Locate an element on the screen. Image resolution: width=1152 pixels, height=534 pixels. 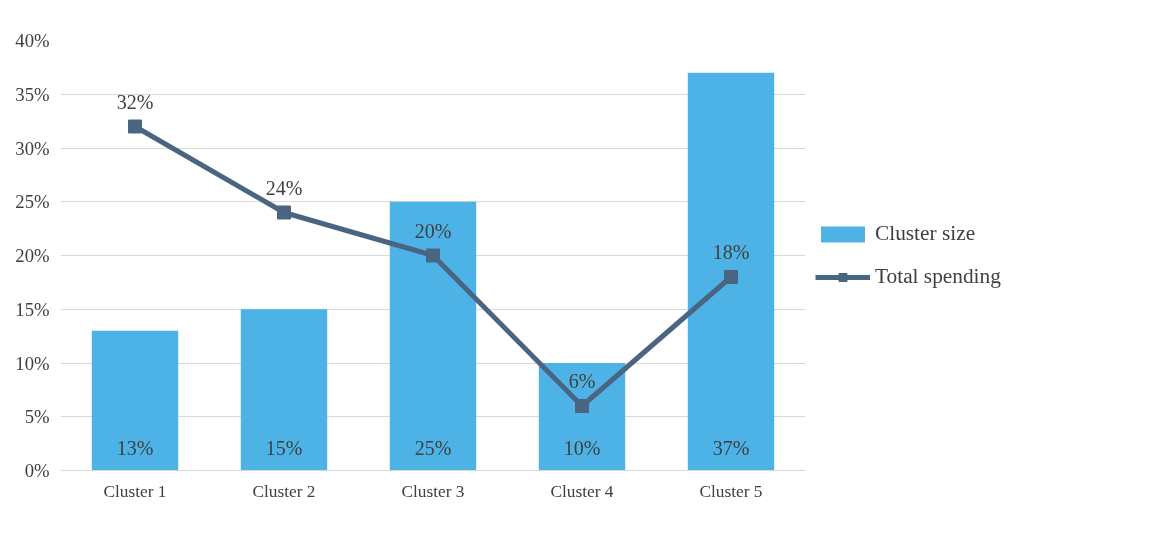
x-tick-label: Cluster 5 is located at coordinates (731, 491).